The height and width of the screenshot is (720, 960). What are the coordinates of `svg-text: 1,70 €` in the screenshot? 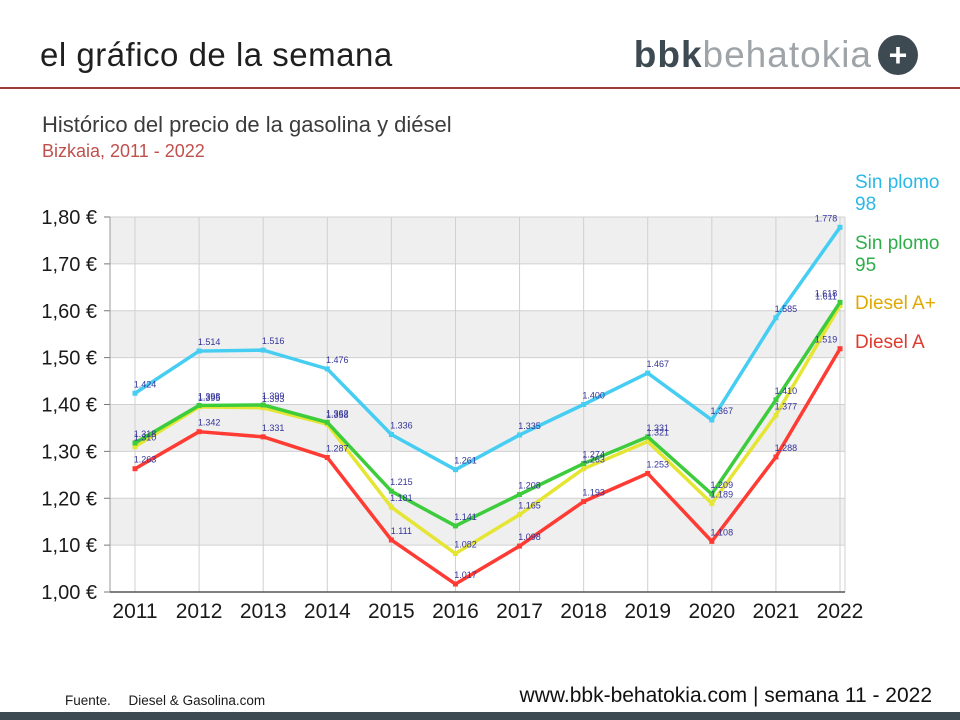 It's located at (69, 265).